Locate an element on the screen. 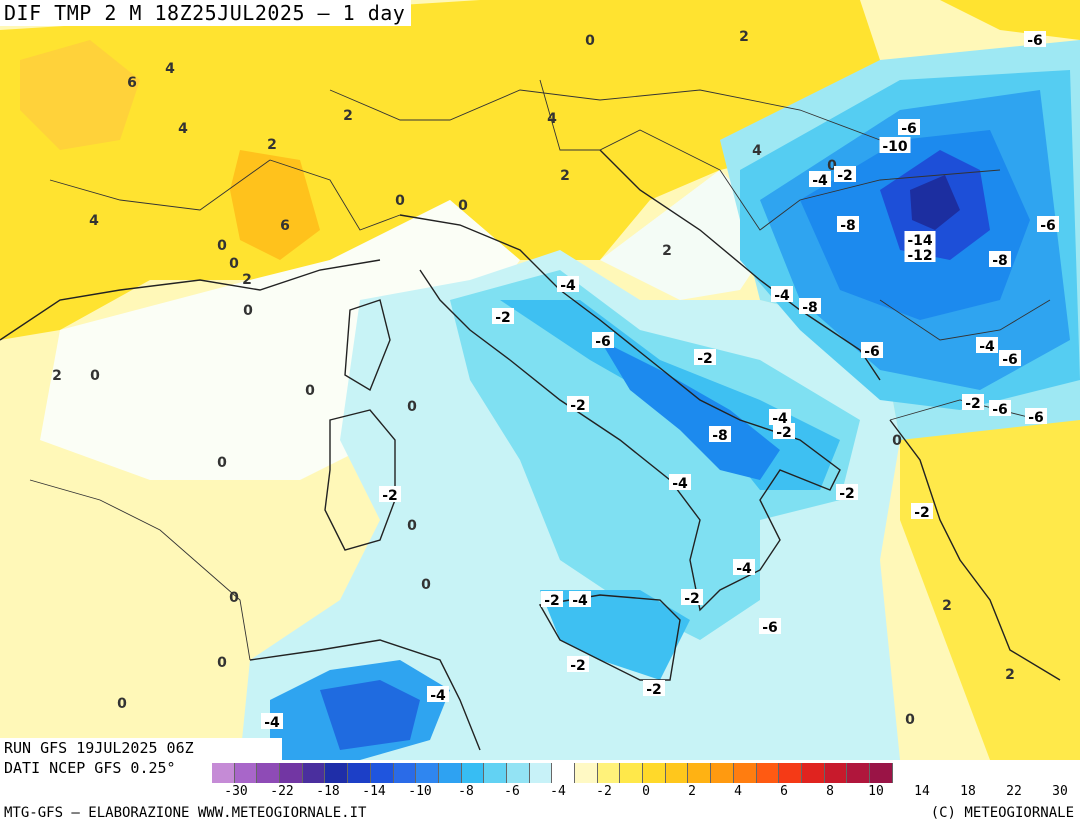  scale-tick-label: 18 is located at coordinates (968, 791).